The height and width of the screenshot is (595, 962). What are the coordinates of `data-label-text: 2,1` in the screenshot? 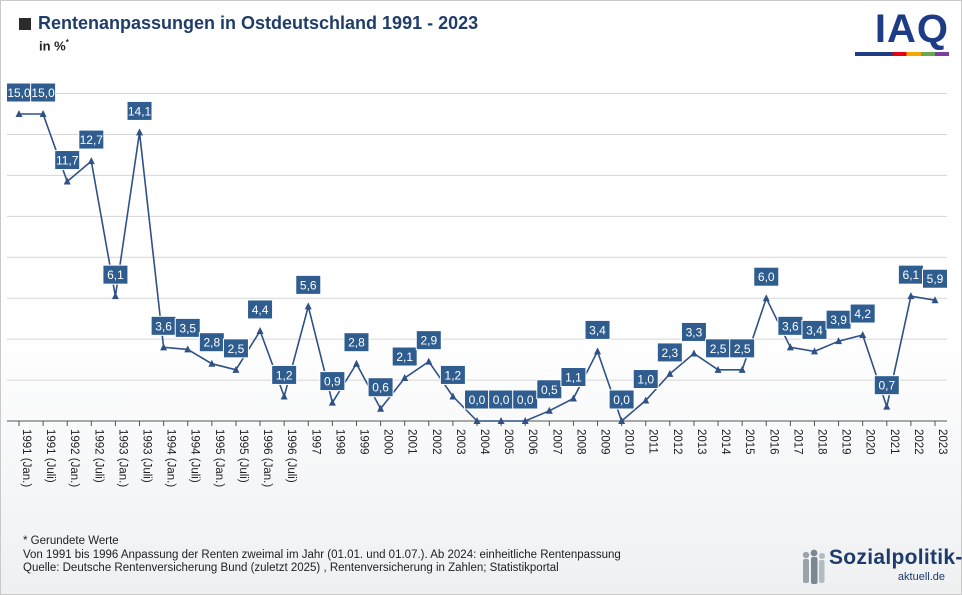 It's located at (404, 357).